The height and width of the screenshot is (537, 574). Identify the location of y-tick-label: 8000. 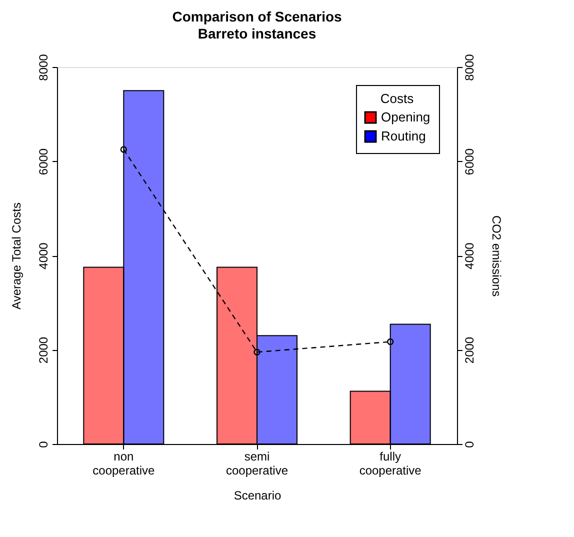
(43, 67).